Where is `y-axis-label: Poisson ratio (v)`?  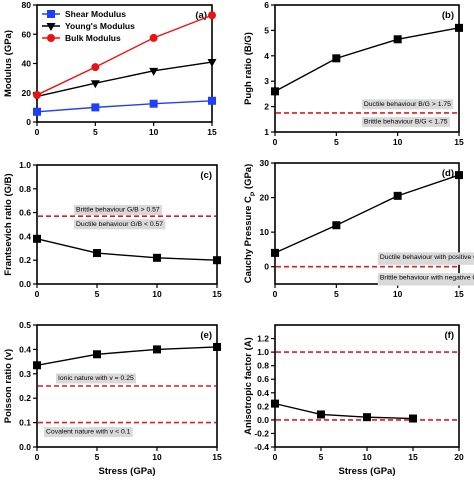
y-axis-label: Poisson ratio (v) is located at coordinates (8, 386).